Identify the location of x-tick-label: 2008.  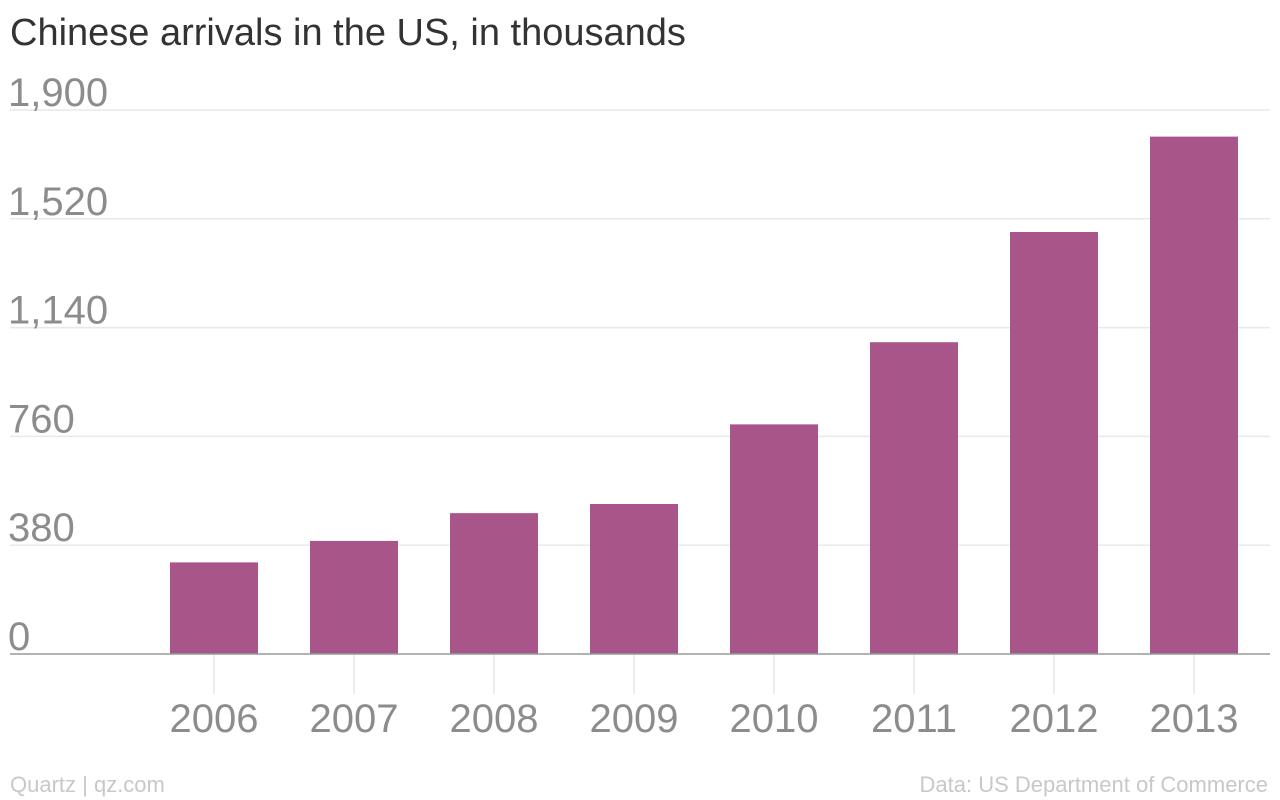
(494, 719).